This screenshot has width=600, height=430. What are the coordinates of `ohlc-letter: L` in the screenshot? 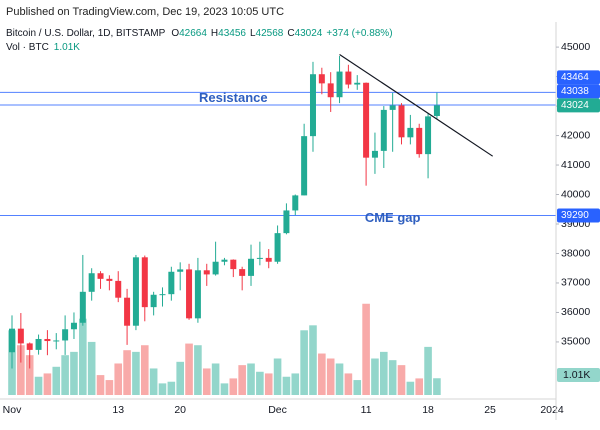 It's located at (253, 33).